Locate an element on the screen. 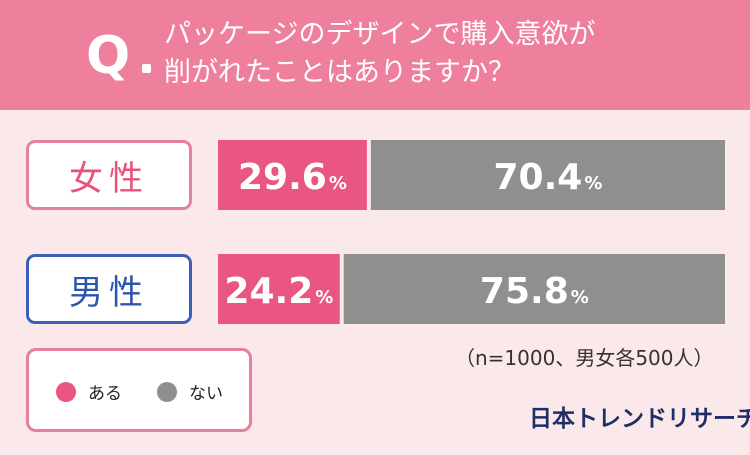 This screenshot has width=750, height=455. legend-label-yes: ある is located at coordinates (105, 394).